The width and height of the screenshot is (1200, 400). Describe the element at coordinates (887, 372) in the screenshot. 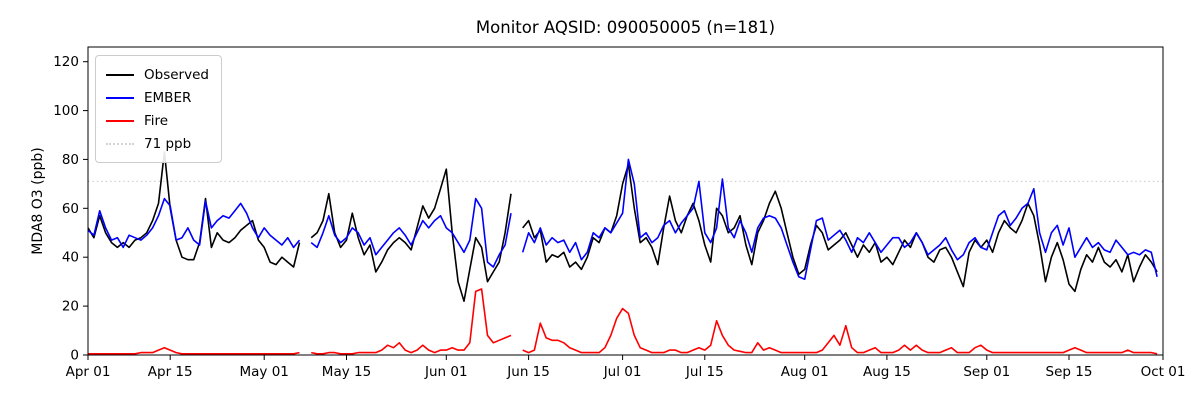

I see `svg-text: Aug 15` at that location.